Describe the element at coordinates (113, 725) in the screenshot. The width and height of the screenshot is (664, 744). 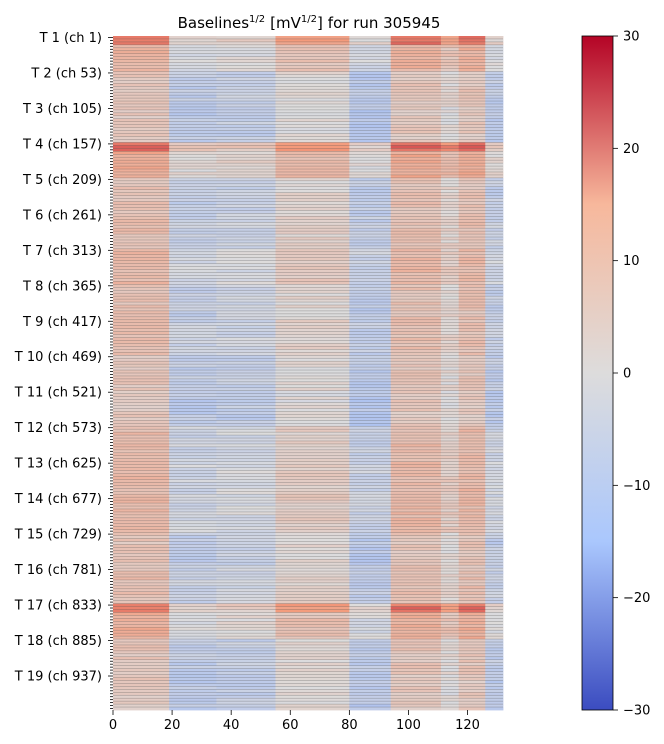
I see `x-tick-label: 0` at that location.